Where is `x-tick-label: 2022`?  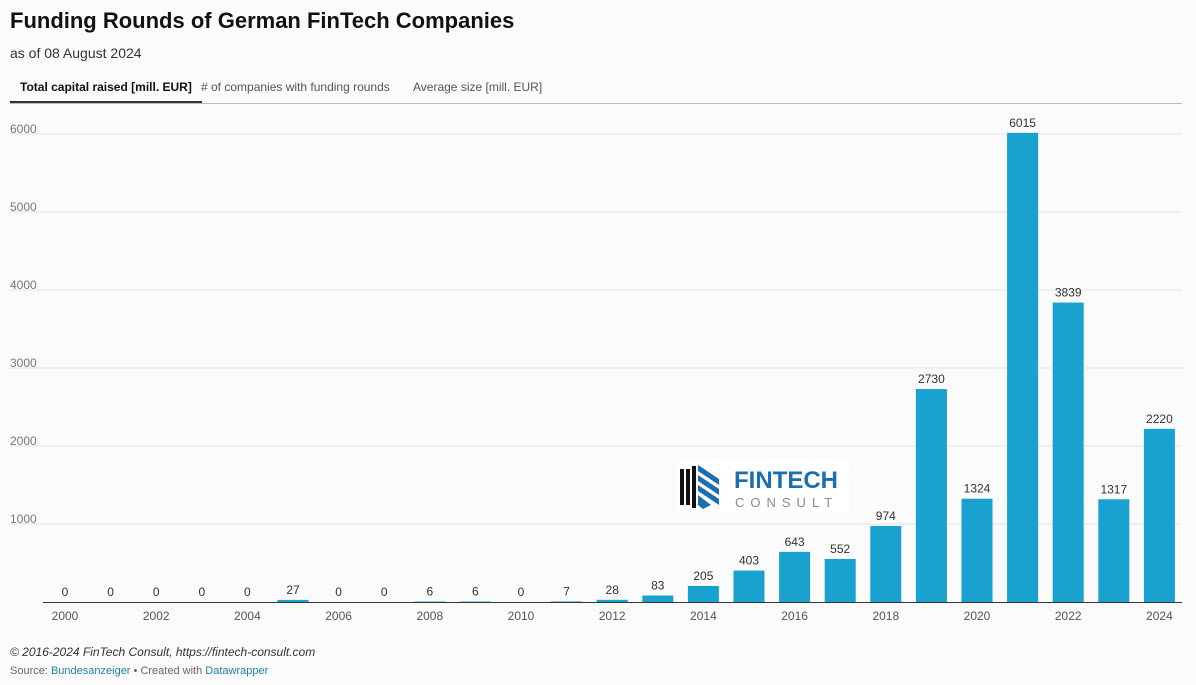 x-tick-label: 2022 is located at coordinates (1068, 616).